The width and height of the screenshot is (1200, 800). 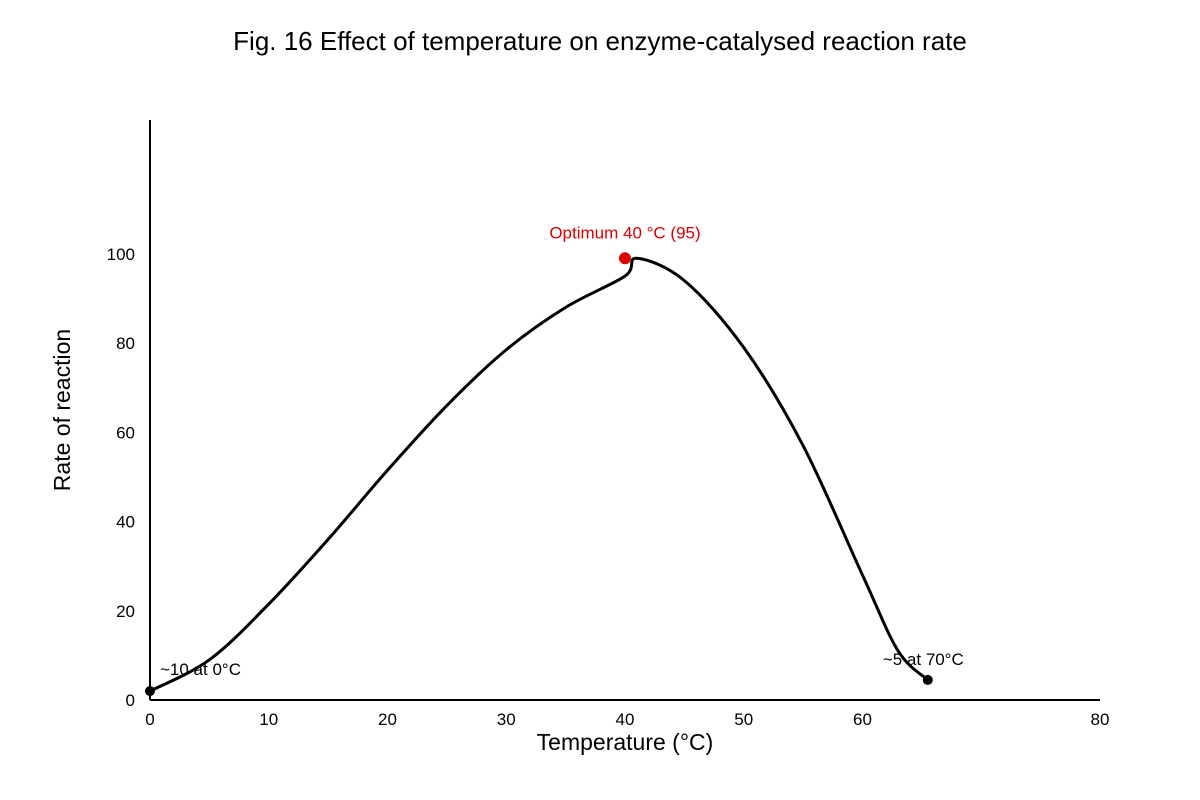 What do you see at coordinates (624, 232) in the screenshot?
I see `annotation-label: Optimum 40 °C (95)` at bounding box center [624, 232].